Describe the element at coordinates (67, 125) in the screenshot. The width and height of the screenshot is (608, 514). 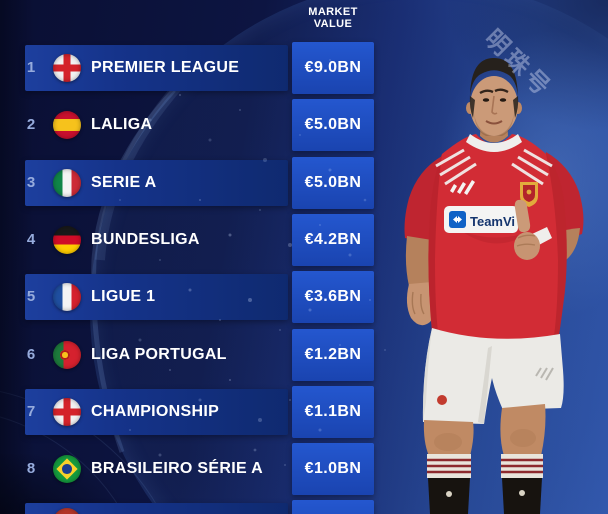
I see `flag-icon-spain` at that location.